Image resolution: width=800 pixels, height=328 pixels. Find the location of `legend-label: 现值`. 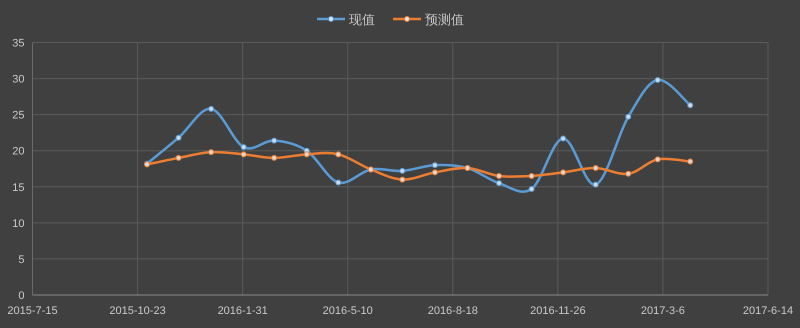

legend-label: 现值 is located at coordinates (362, 19).